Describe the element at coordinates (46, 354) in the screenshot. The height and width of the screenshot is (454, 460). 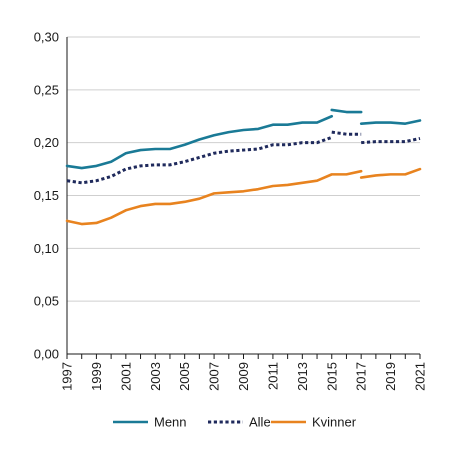
I see `y-tick-label: 0,00` at that location.